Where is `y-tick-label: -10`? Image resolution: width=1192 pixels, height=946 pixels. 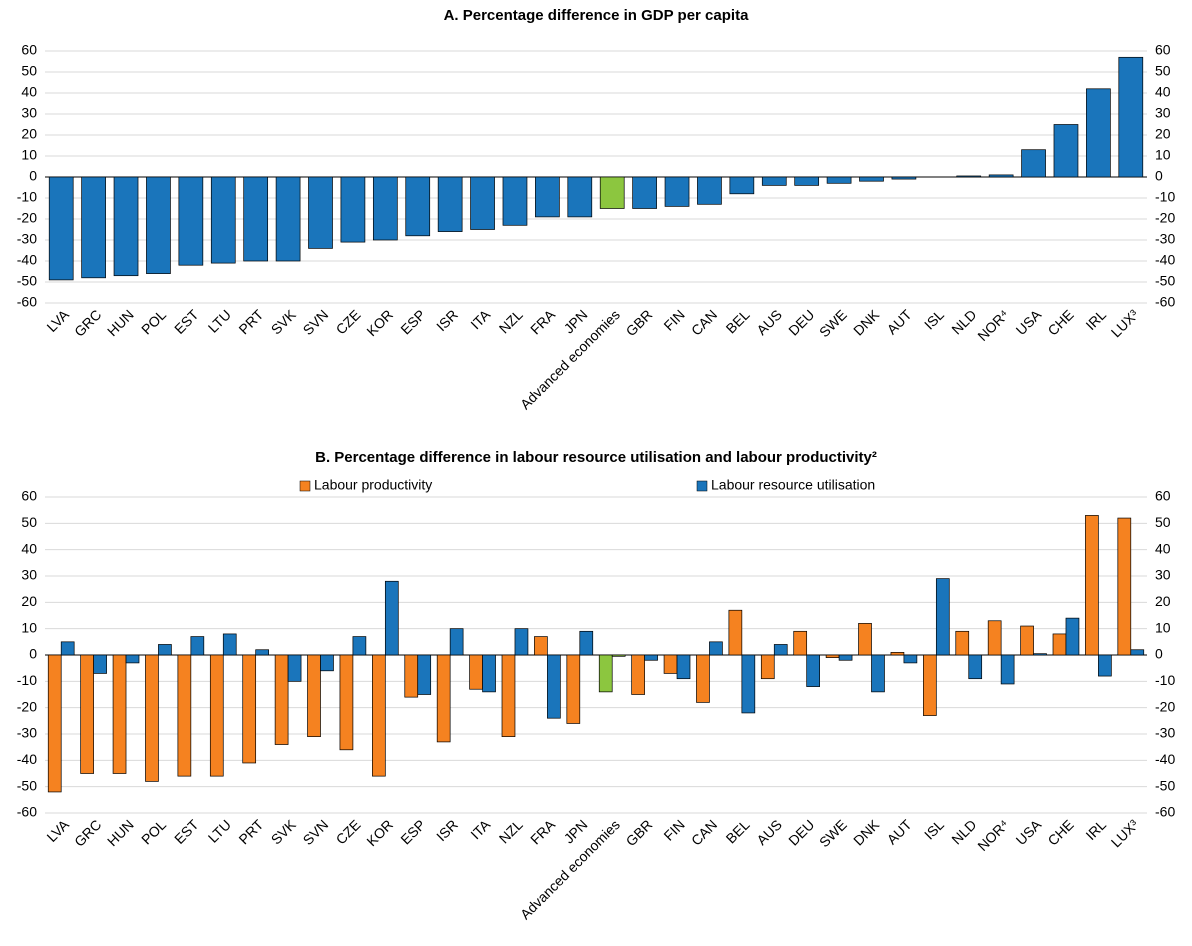 y-tick-label: -10 is located at coordinates (27, 197).